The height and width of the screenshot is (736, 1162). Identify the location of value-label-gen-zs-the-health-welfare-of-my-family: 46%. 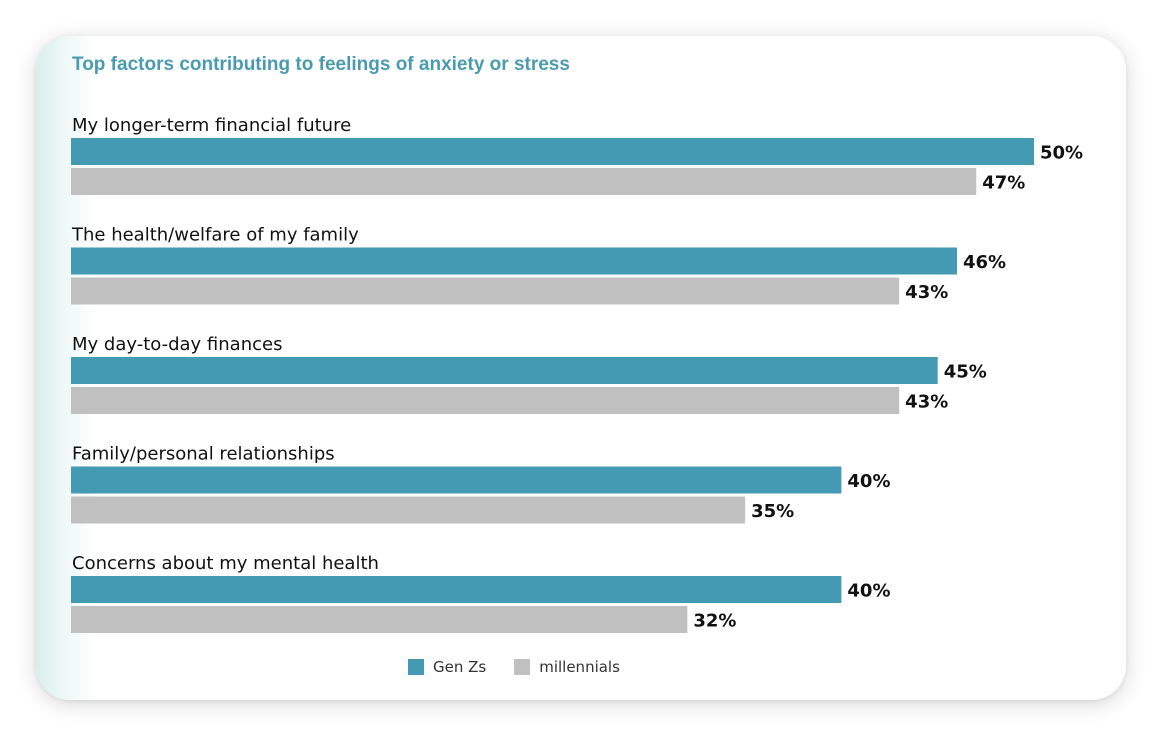
(984, 262).